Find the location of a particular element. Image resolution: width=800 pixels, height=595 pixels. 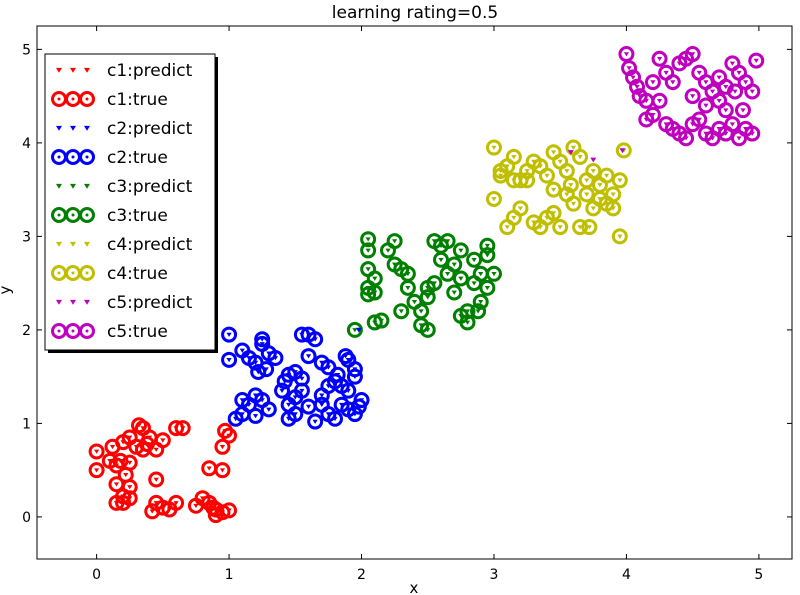

y-tick-label: 0 is located at coordinates (26, 518).